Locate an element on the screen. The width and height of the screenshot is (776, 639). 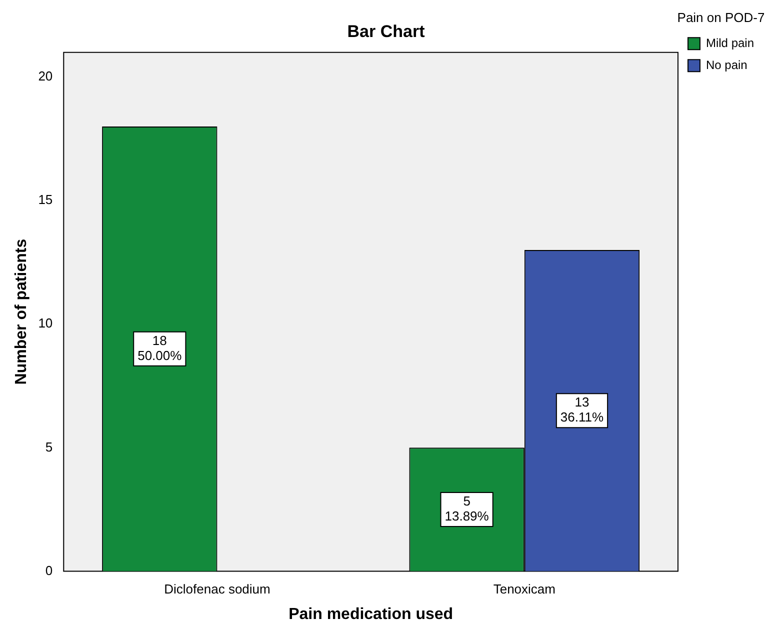
legend-title: Pain on POD-7 is located at coordinates (721, 18).